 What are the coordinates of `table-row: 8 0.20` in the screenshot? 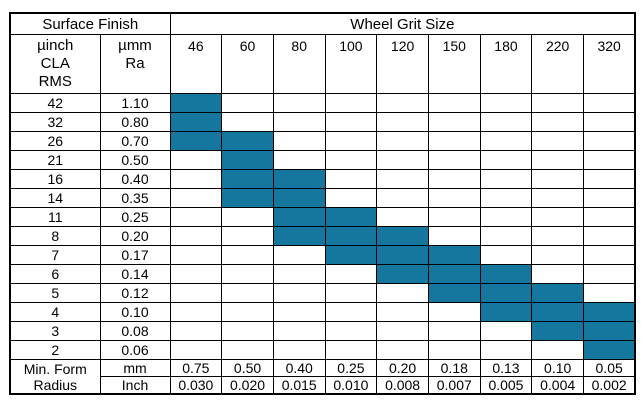 It's located at (322, 236).